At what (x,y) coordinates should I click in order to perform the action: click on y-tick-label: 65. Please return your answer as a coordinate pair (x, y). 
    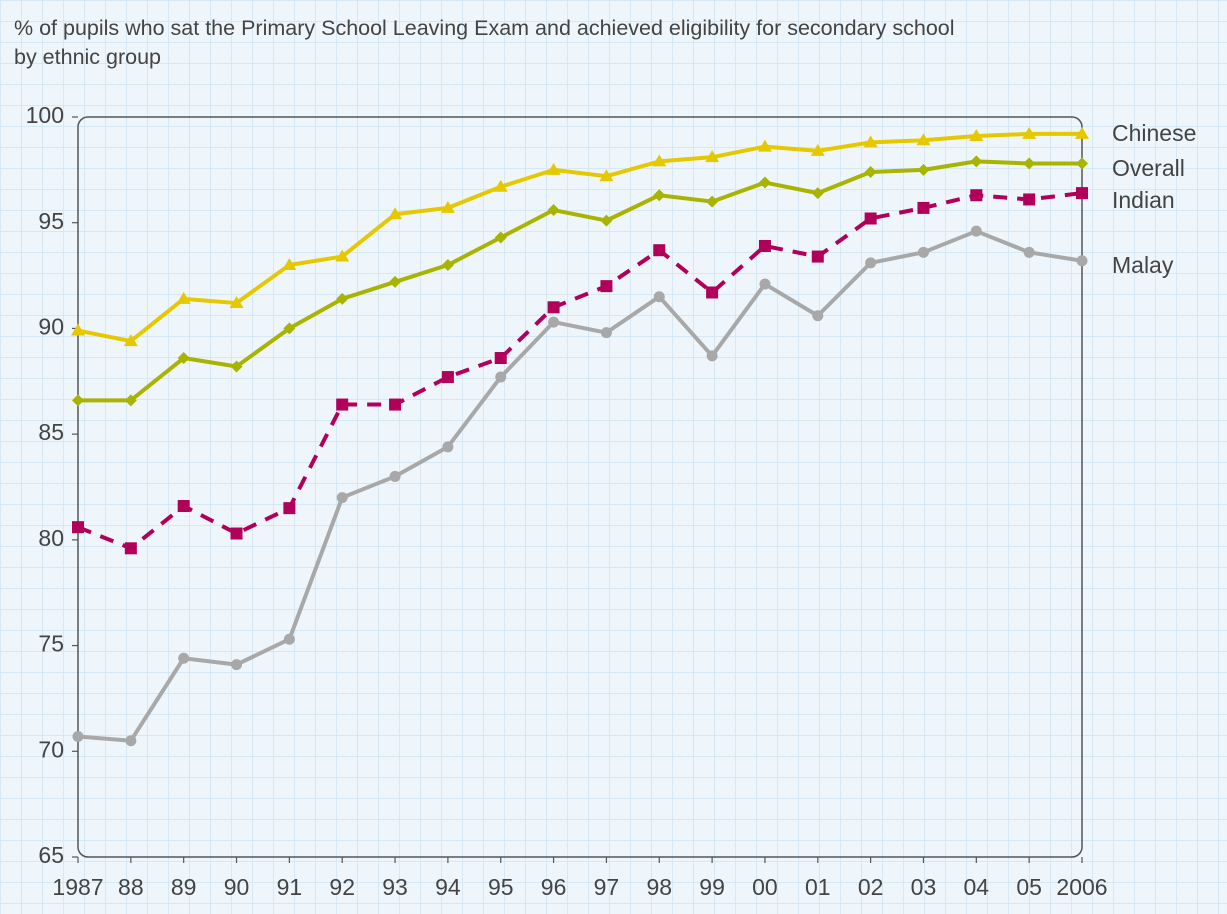
    Looking at the image, I should click on (51, 855).